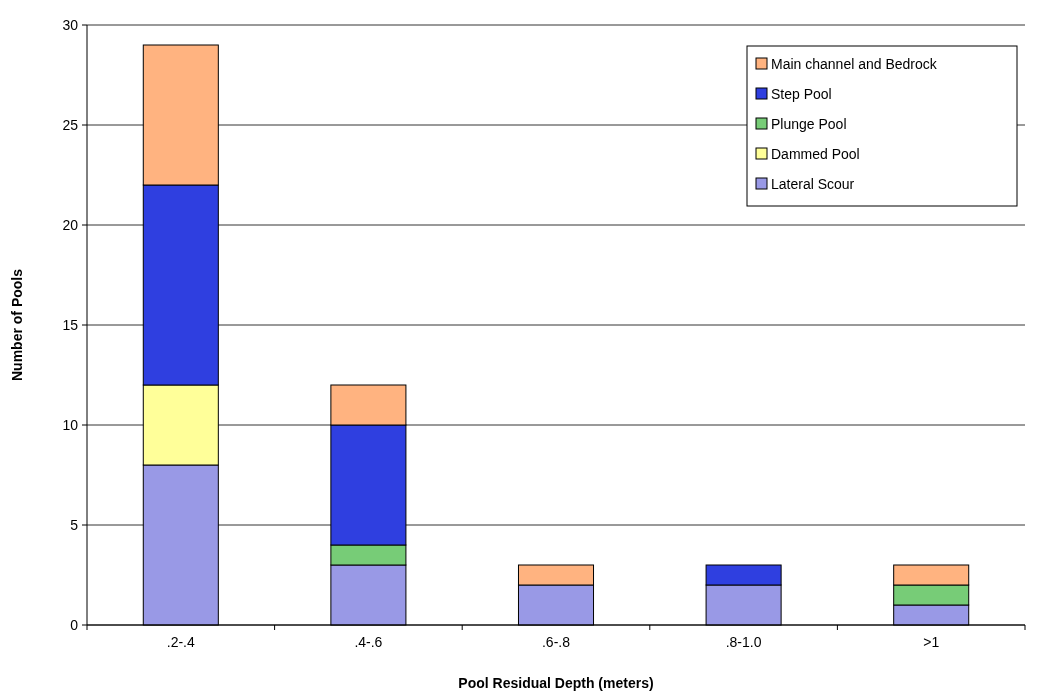 This screenshot has width=1043, height=696. What do you see at coordinates (368, 642) in the screenshot?
I see `x-tick-label: .4-.6` at bounding box center [368, 642].